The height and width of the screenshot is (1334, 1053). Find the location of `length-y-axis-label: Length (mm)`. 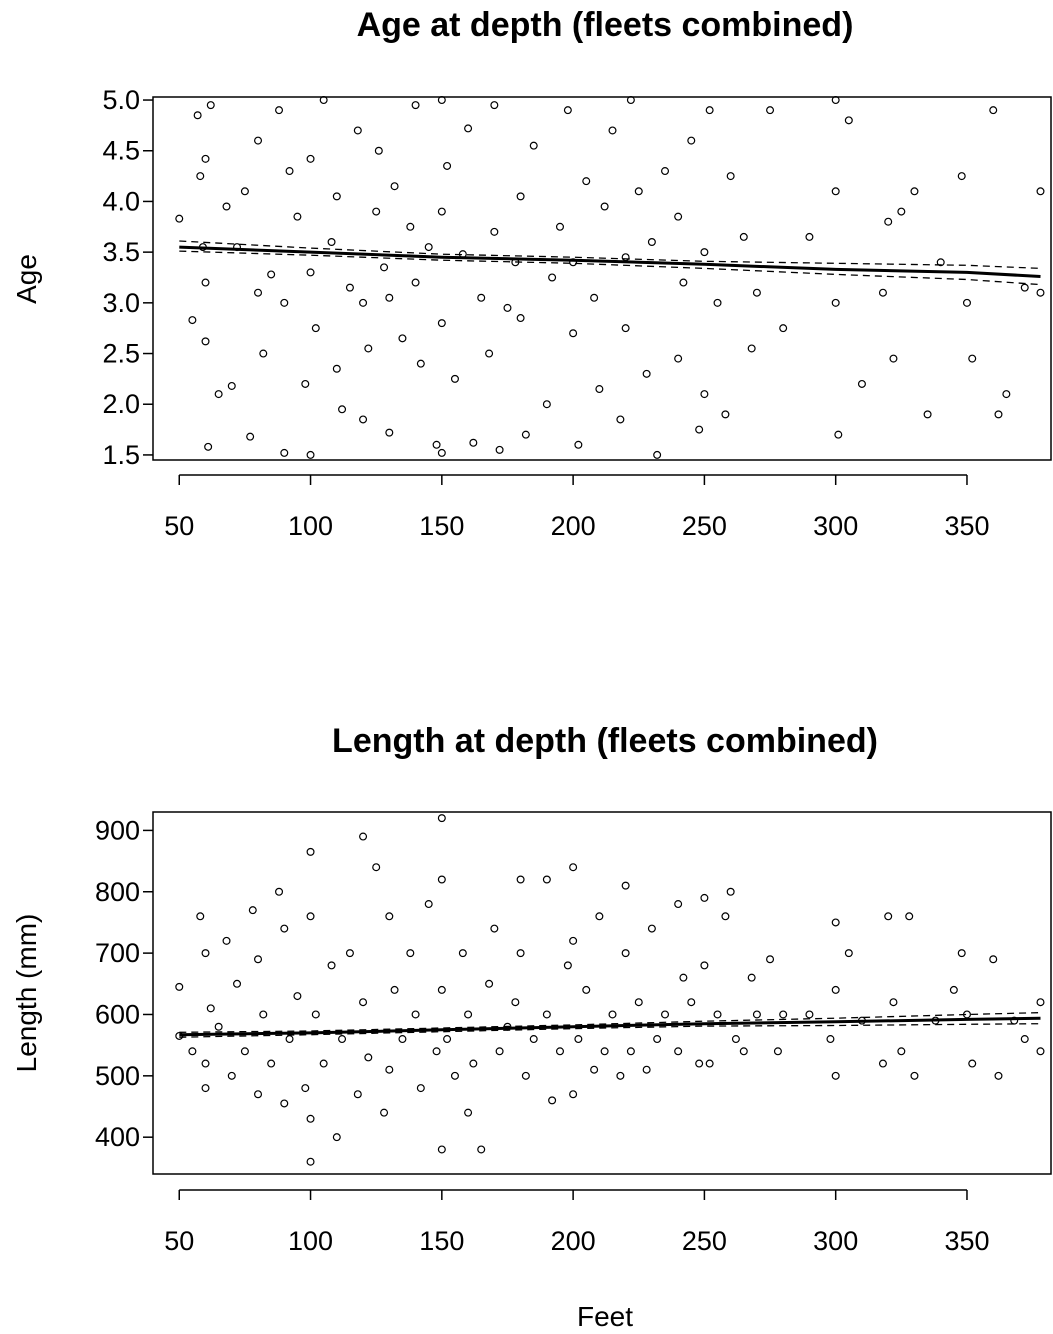

length-y-axis-label: Length (mm) is located at coordinates (26, 993).